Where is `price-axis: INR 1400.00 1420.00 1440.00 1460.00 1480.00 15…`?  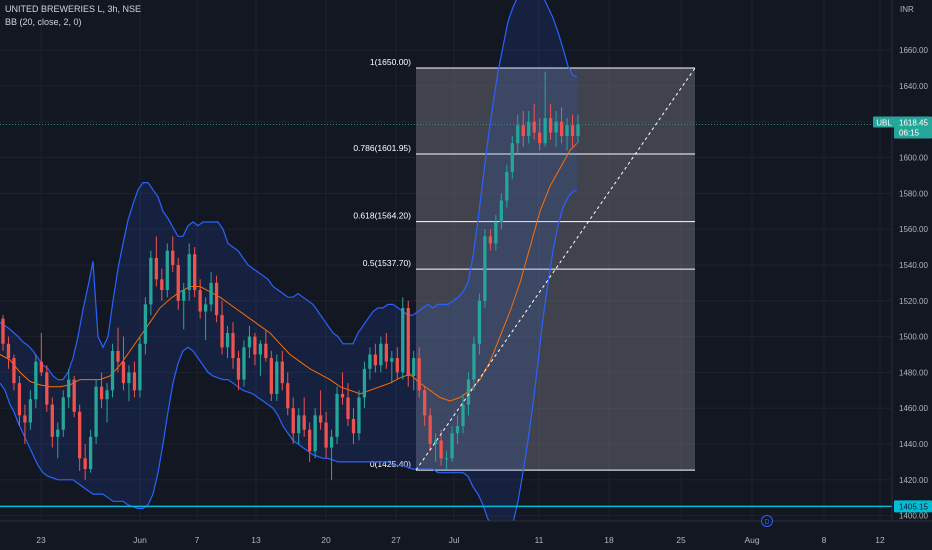
price-axis: INR 1400.00 1420.00 1440.00 1460.00 1480.00 15… is located at coordinates (911, 275).